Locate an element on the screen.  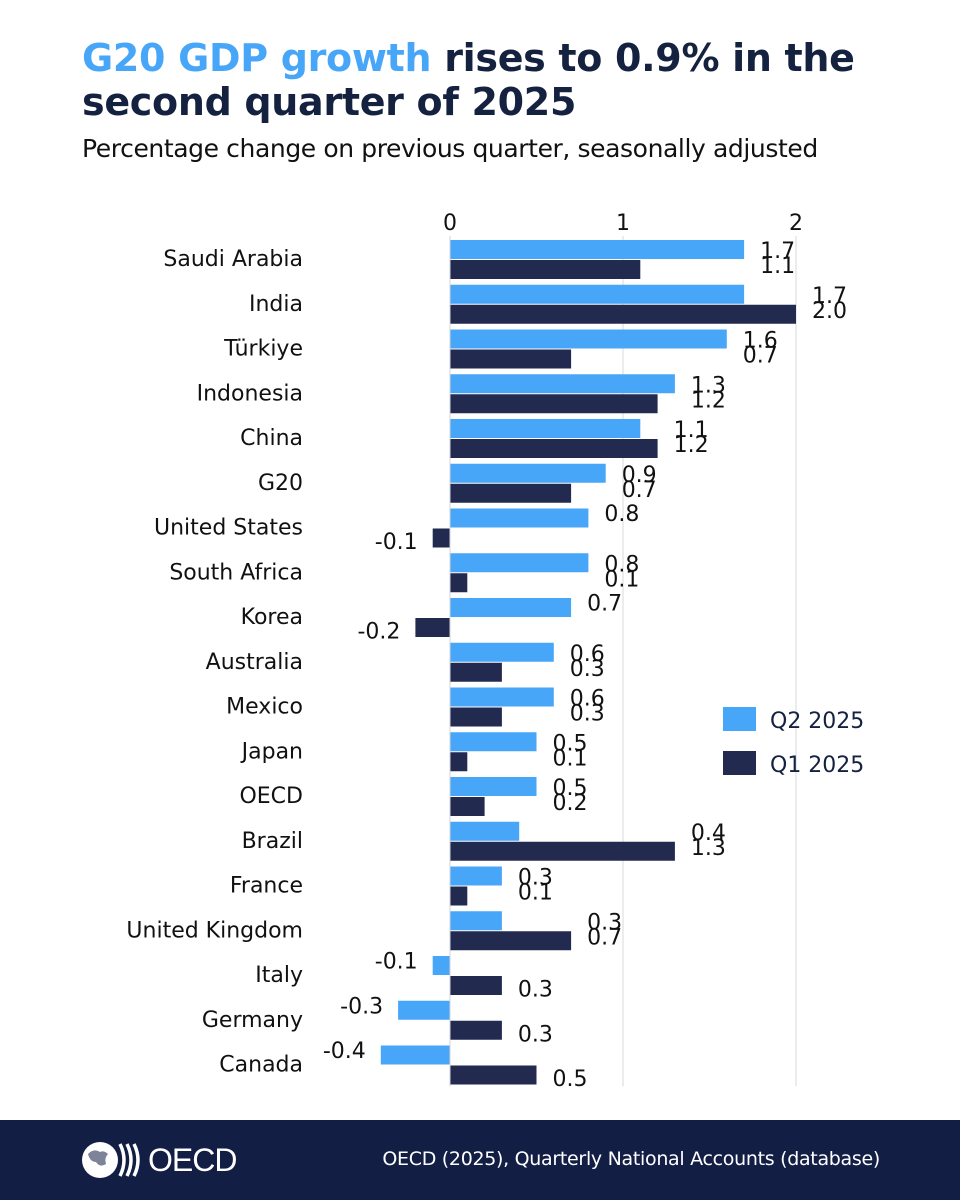
category-label: Germany is located at coordinates (252, 1020).